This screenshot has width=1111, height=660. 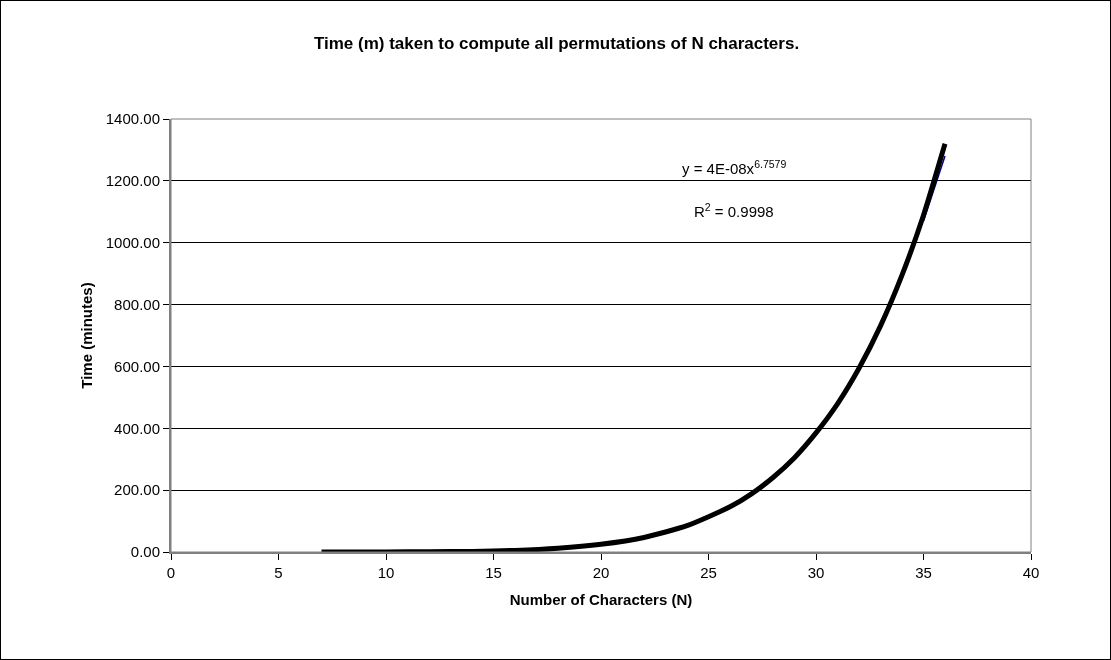 I want to click on y-tick-label: 600.00, so click(x=137, y=366).